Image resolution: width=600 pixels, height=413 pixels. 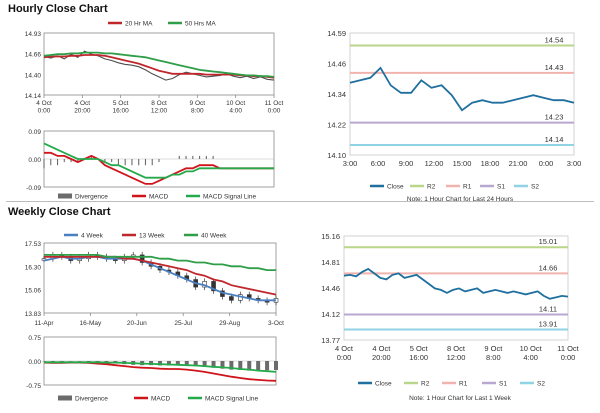 I want to click on weekly-price-x-tick-label: 20-Jun, so click(x=137, y=323).